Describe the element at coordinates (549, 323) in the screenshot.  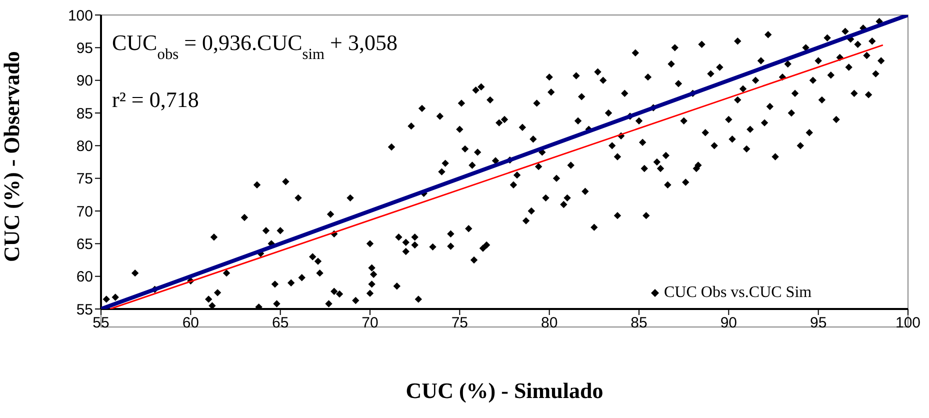
I see `x-tick-label: 80` at that location.